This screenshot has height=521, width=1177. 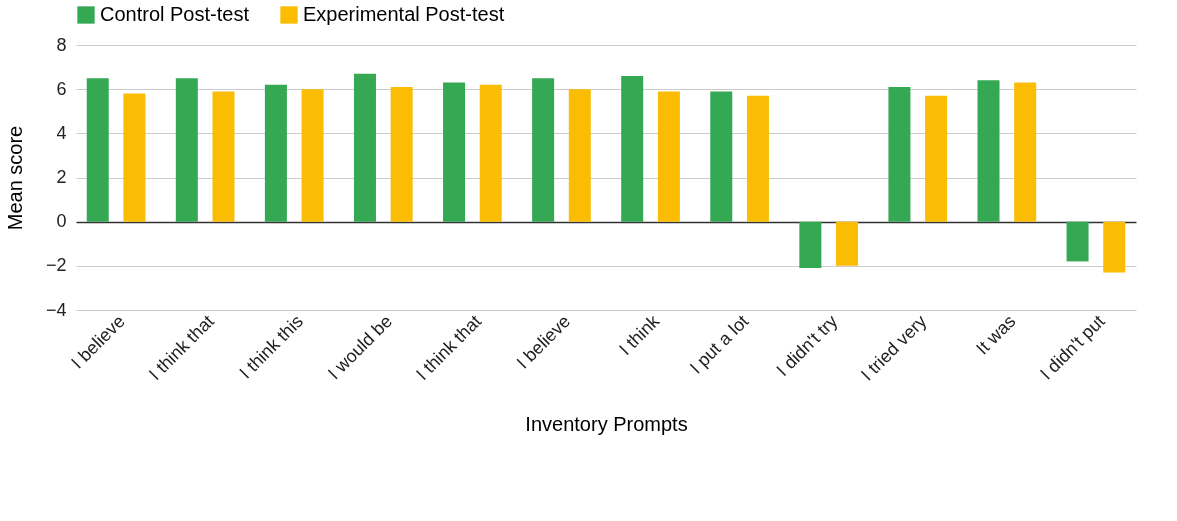 I want to click on y-tick-label: 0, so click(x=61, y=221).